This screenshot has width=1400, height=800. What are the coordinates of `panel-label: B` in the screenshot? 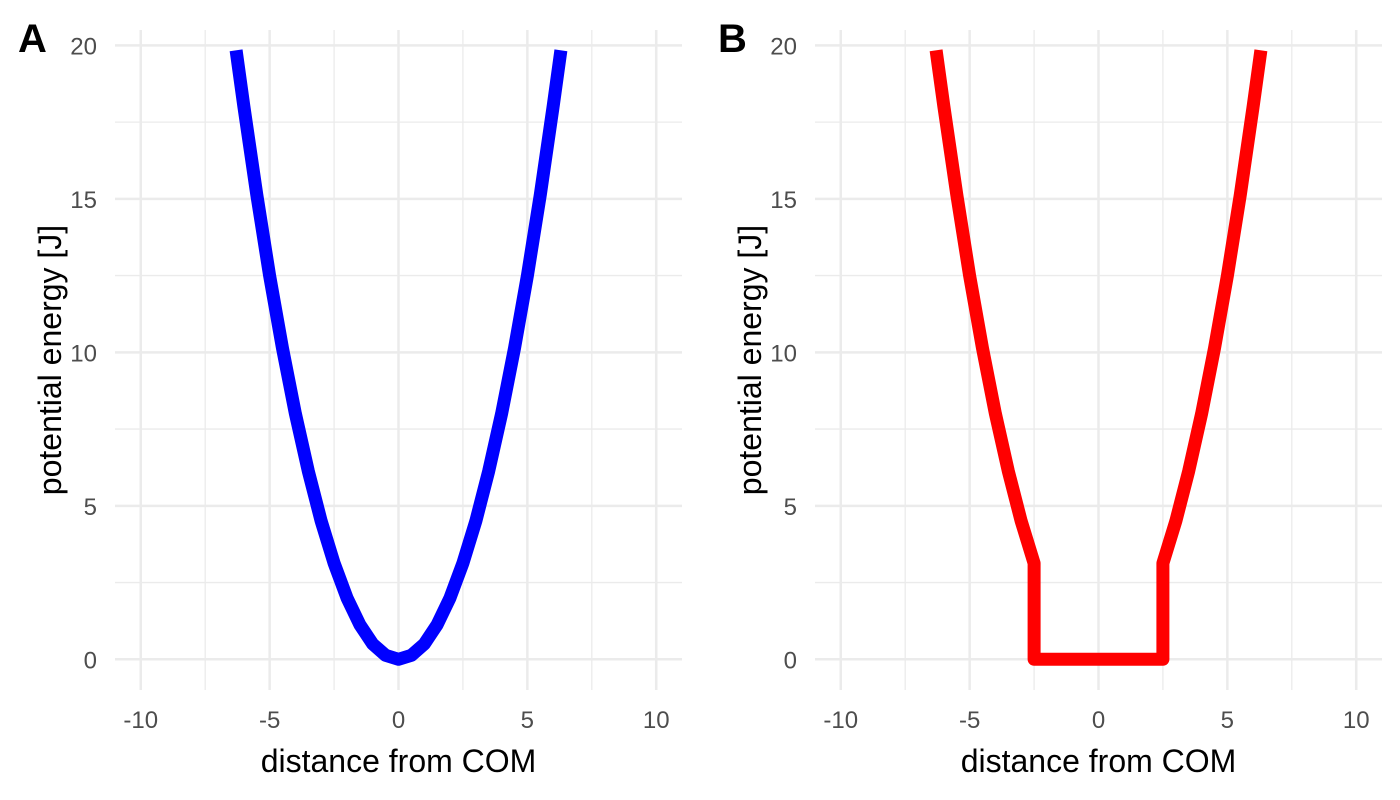 It's located at (732, 39).